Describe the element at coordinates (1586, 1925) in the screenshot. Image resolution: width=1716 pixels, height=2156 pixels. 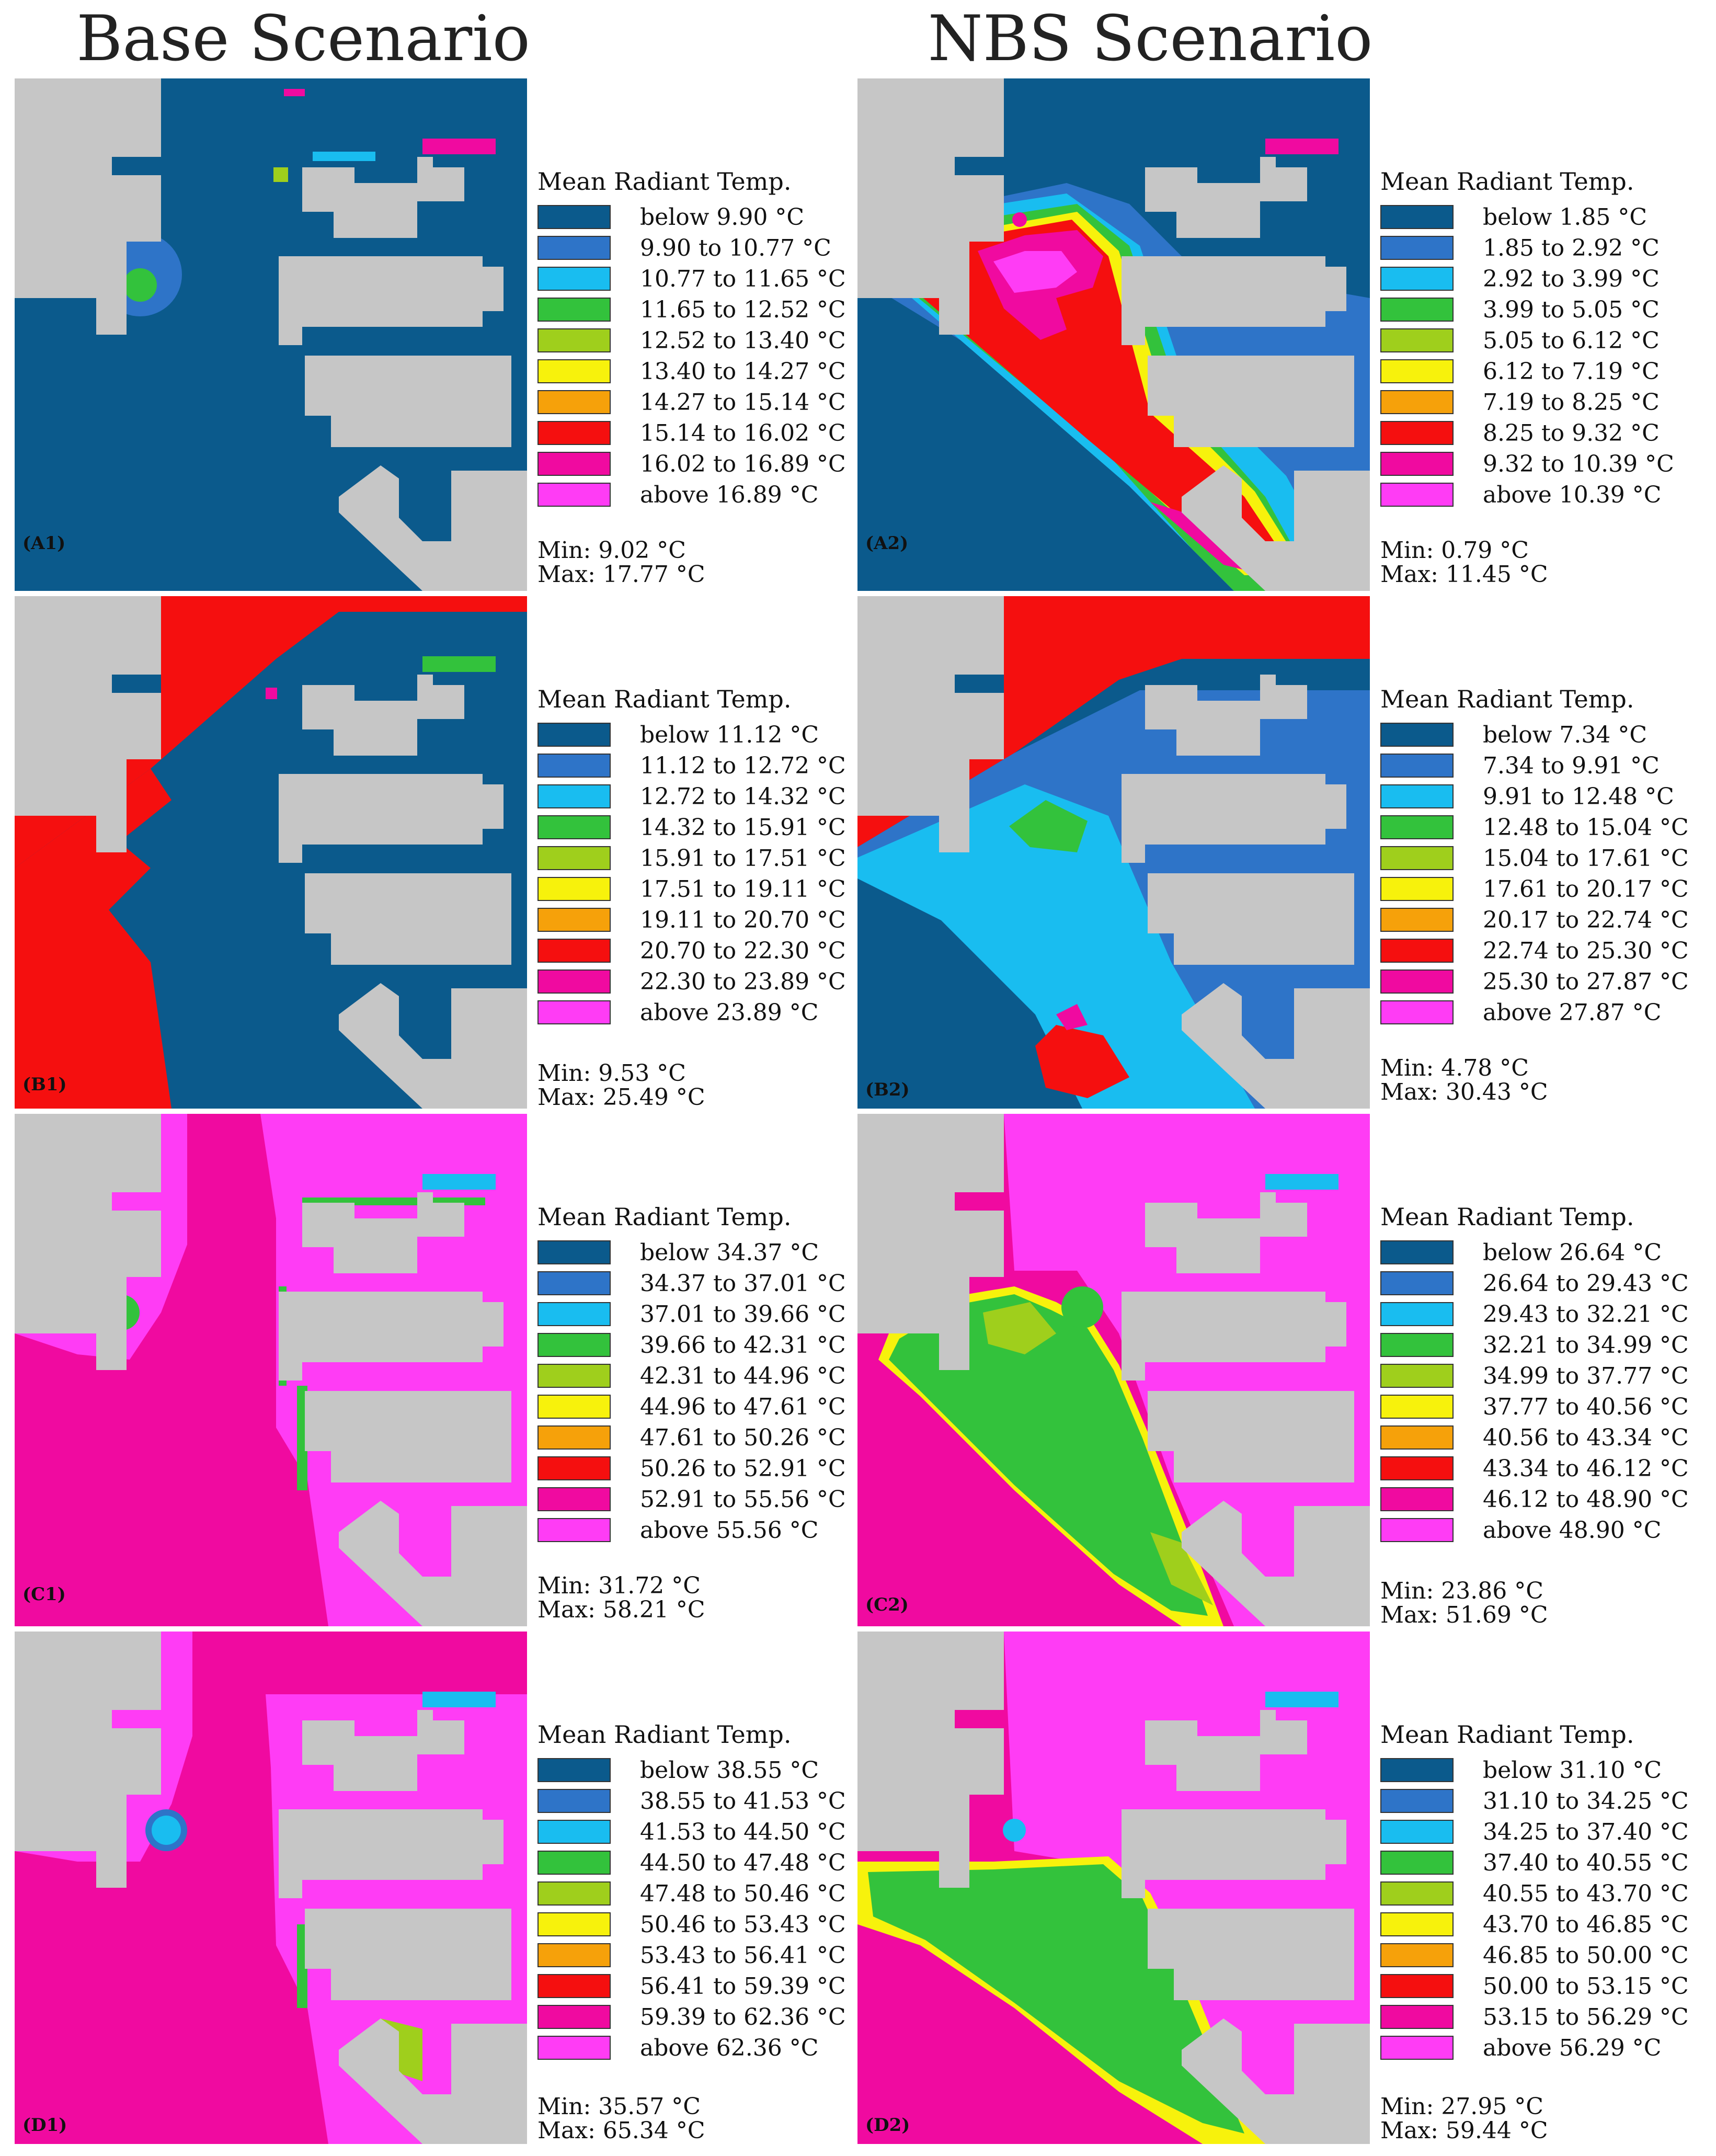
I see `legend-range-label: 43.70 to 46.85 °C` at that location.